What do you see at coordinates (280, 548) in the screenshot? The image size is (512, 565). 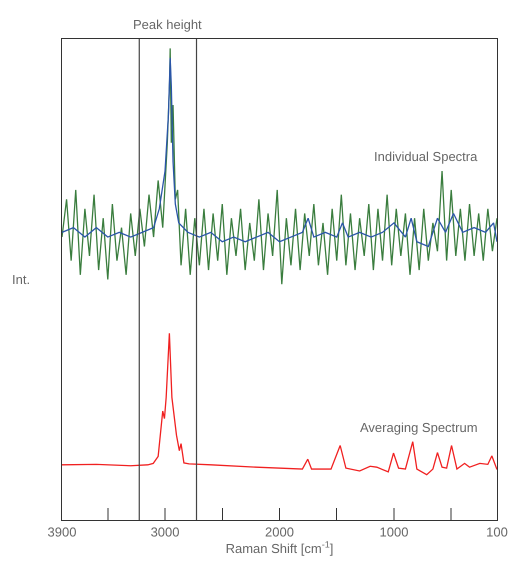 I see `x-axis-title: Raman Shift [cm$^{-1}$]` at bounding box center [280, 548].